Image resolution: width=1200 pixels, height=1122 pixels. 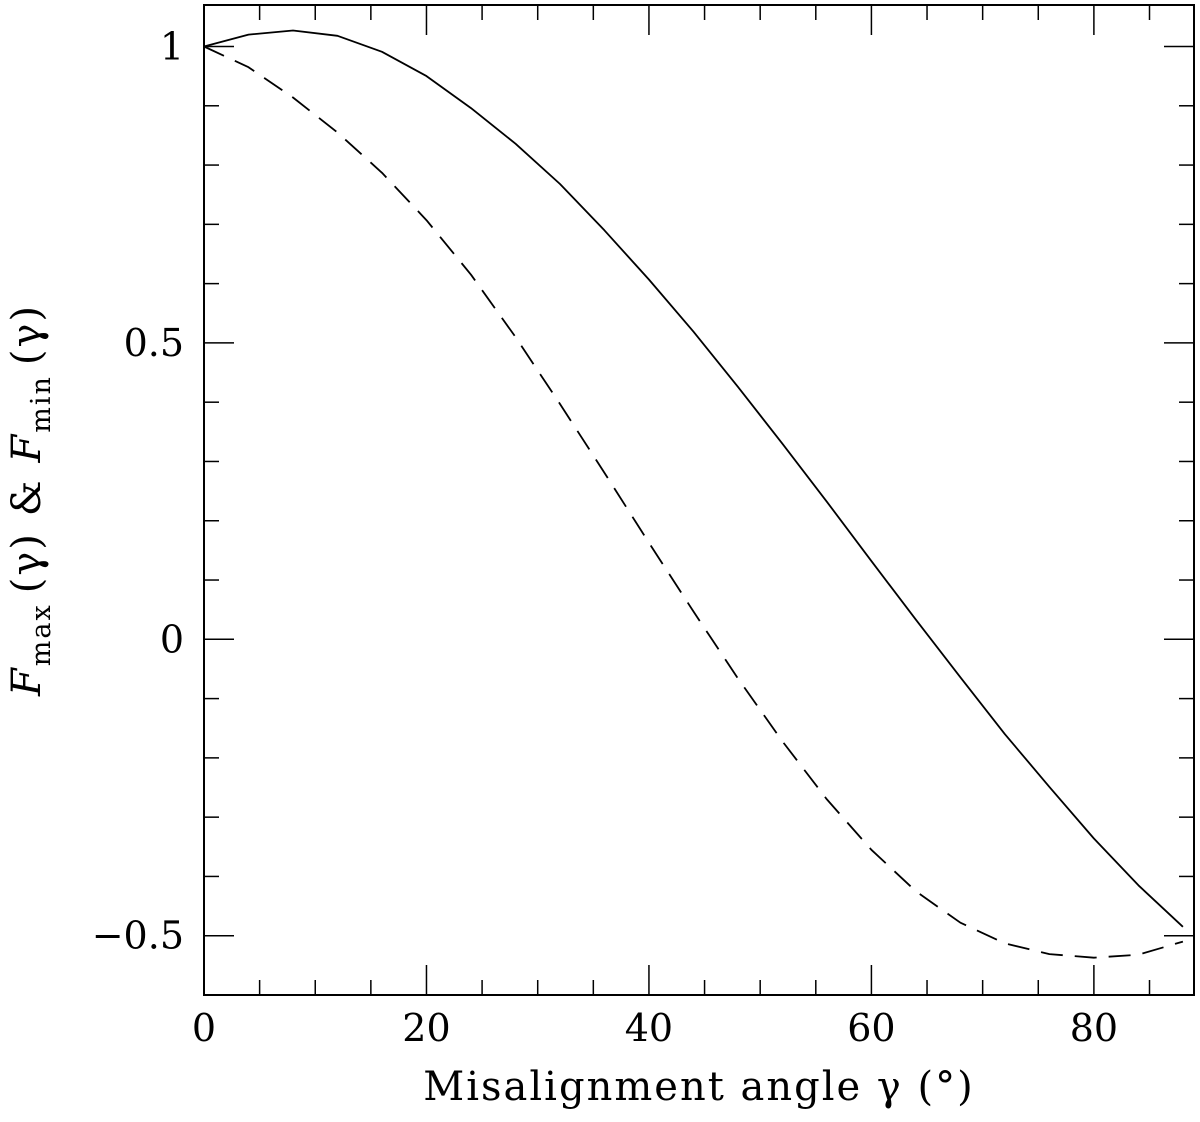 What do you see at coordinates (27, 681) in the screenshot?
I see `y-title-f1: F` at bounding box center [27, 681].